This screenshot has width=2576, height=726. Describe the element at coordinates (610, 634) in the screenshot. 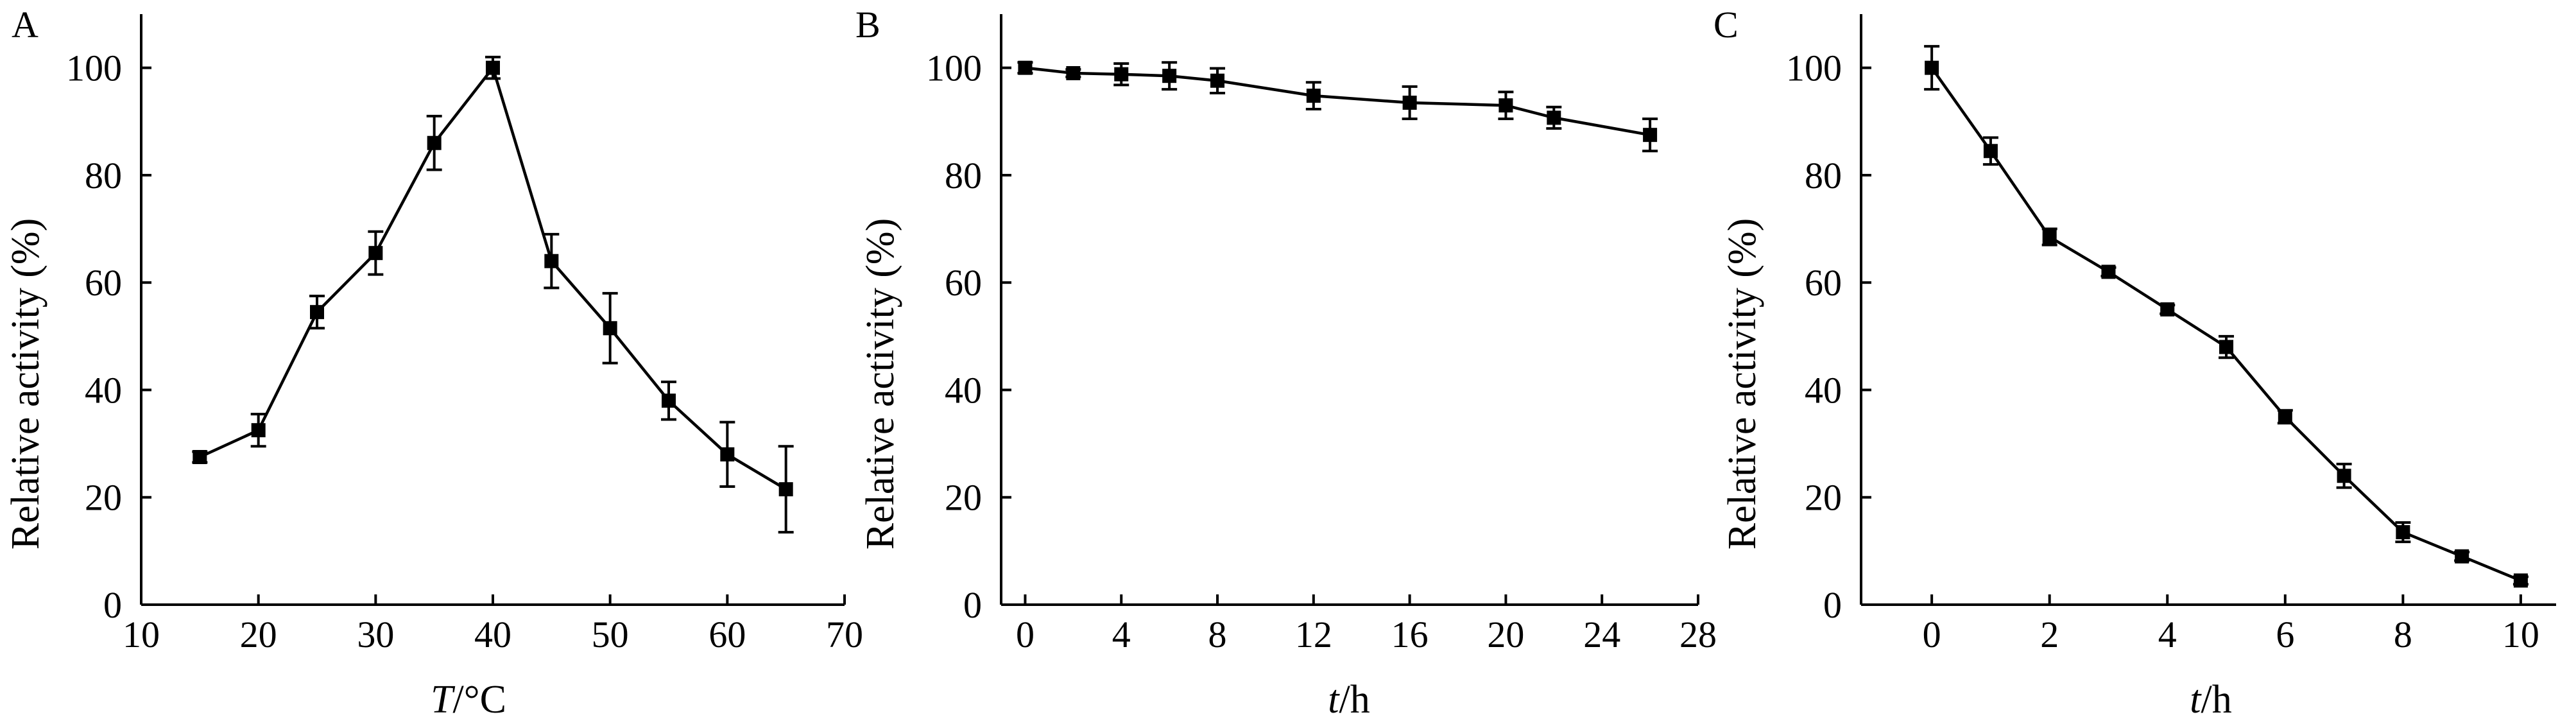

I see `x-tick-label: 50` at that location.